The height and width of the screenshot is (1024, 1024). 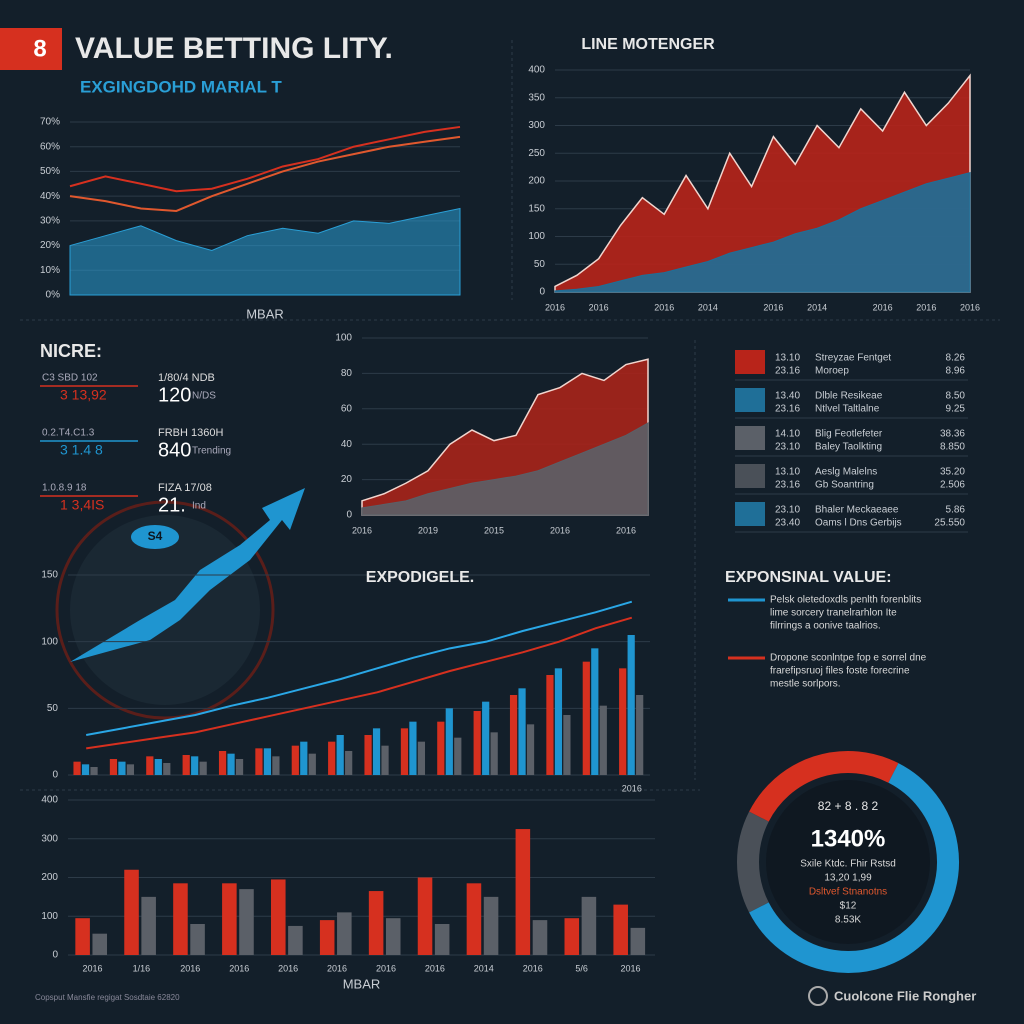 I want to click on y-tick-label: 0%, so click(x=53, y=295).